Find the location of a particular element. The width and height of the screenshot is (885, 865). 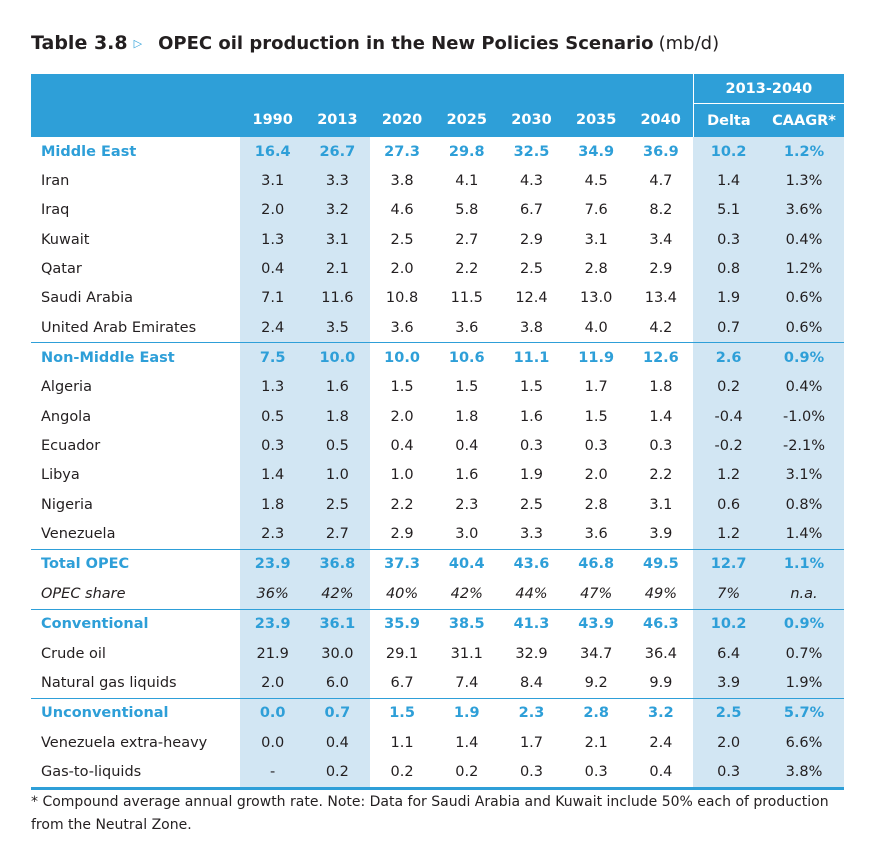

cell-2013: 3.3 is located at coordinates (337, 181).